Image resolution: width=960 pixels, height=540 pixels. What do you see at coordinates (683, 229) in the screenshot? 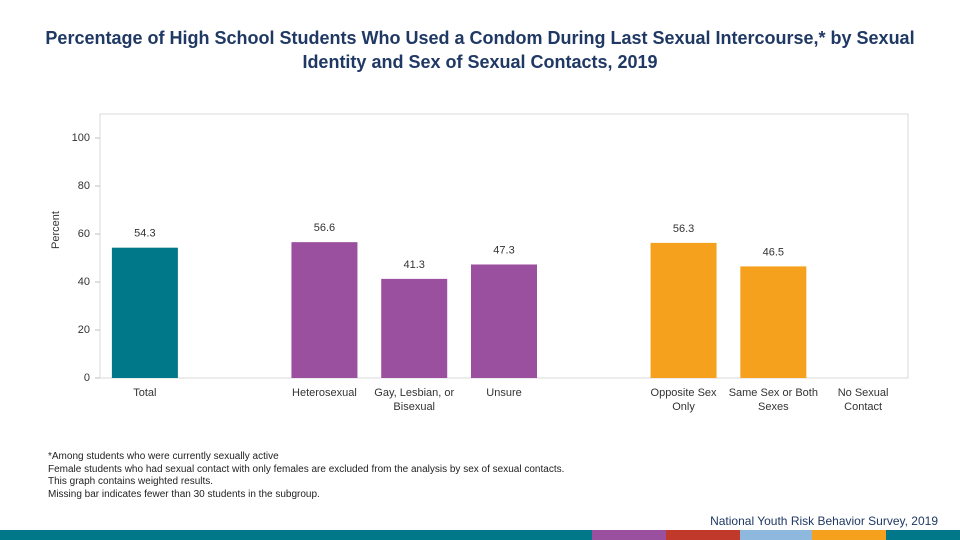
I see `value-label: 56.3` at bounding box center [683, 229].